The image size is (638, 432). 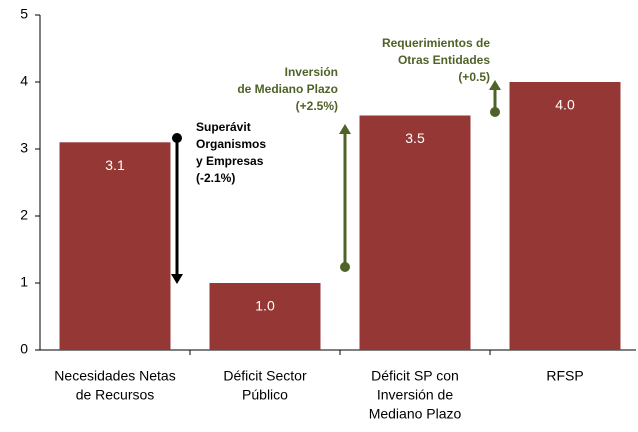 I want to click on value-label: 3.1, so click(x=115, y=165).